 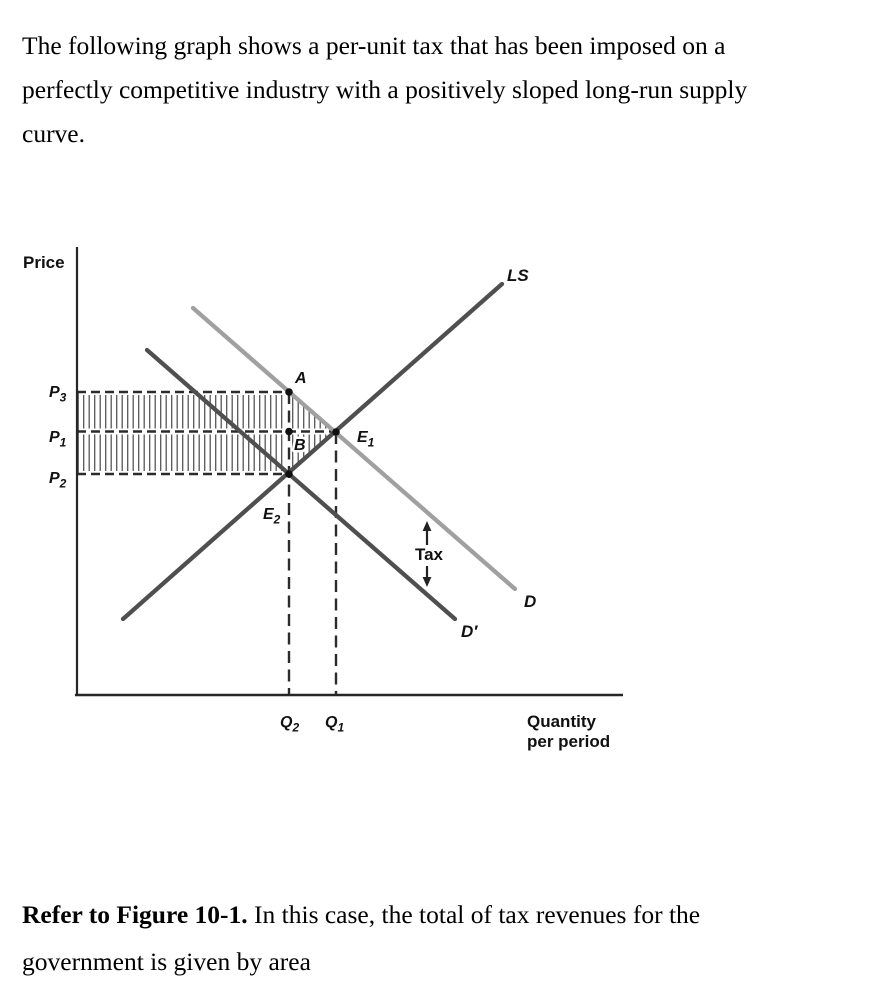 I want to click on tax-arrow-up-head, so click(x=427, y=526).